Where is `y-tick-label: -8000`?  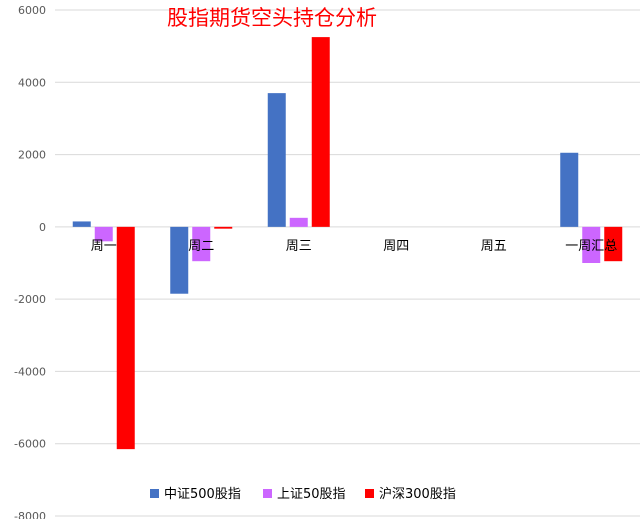
y-tick-label: -8000 is located at coordinates (30, 514).